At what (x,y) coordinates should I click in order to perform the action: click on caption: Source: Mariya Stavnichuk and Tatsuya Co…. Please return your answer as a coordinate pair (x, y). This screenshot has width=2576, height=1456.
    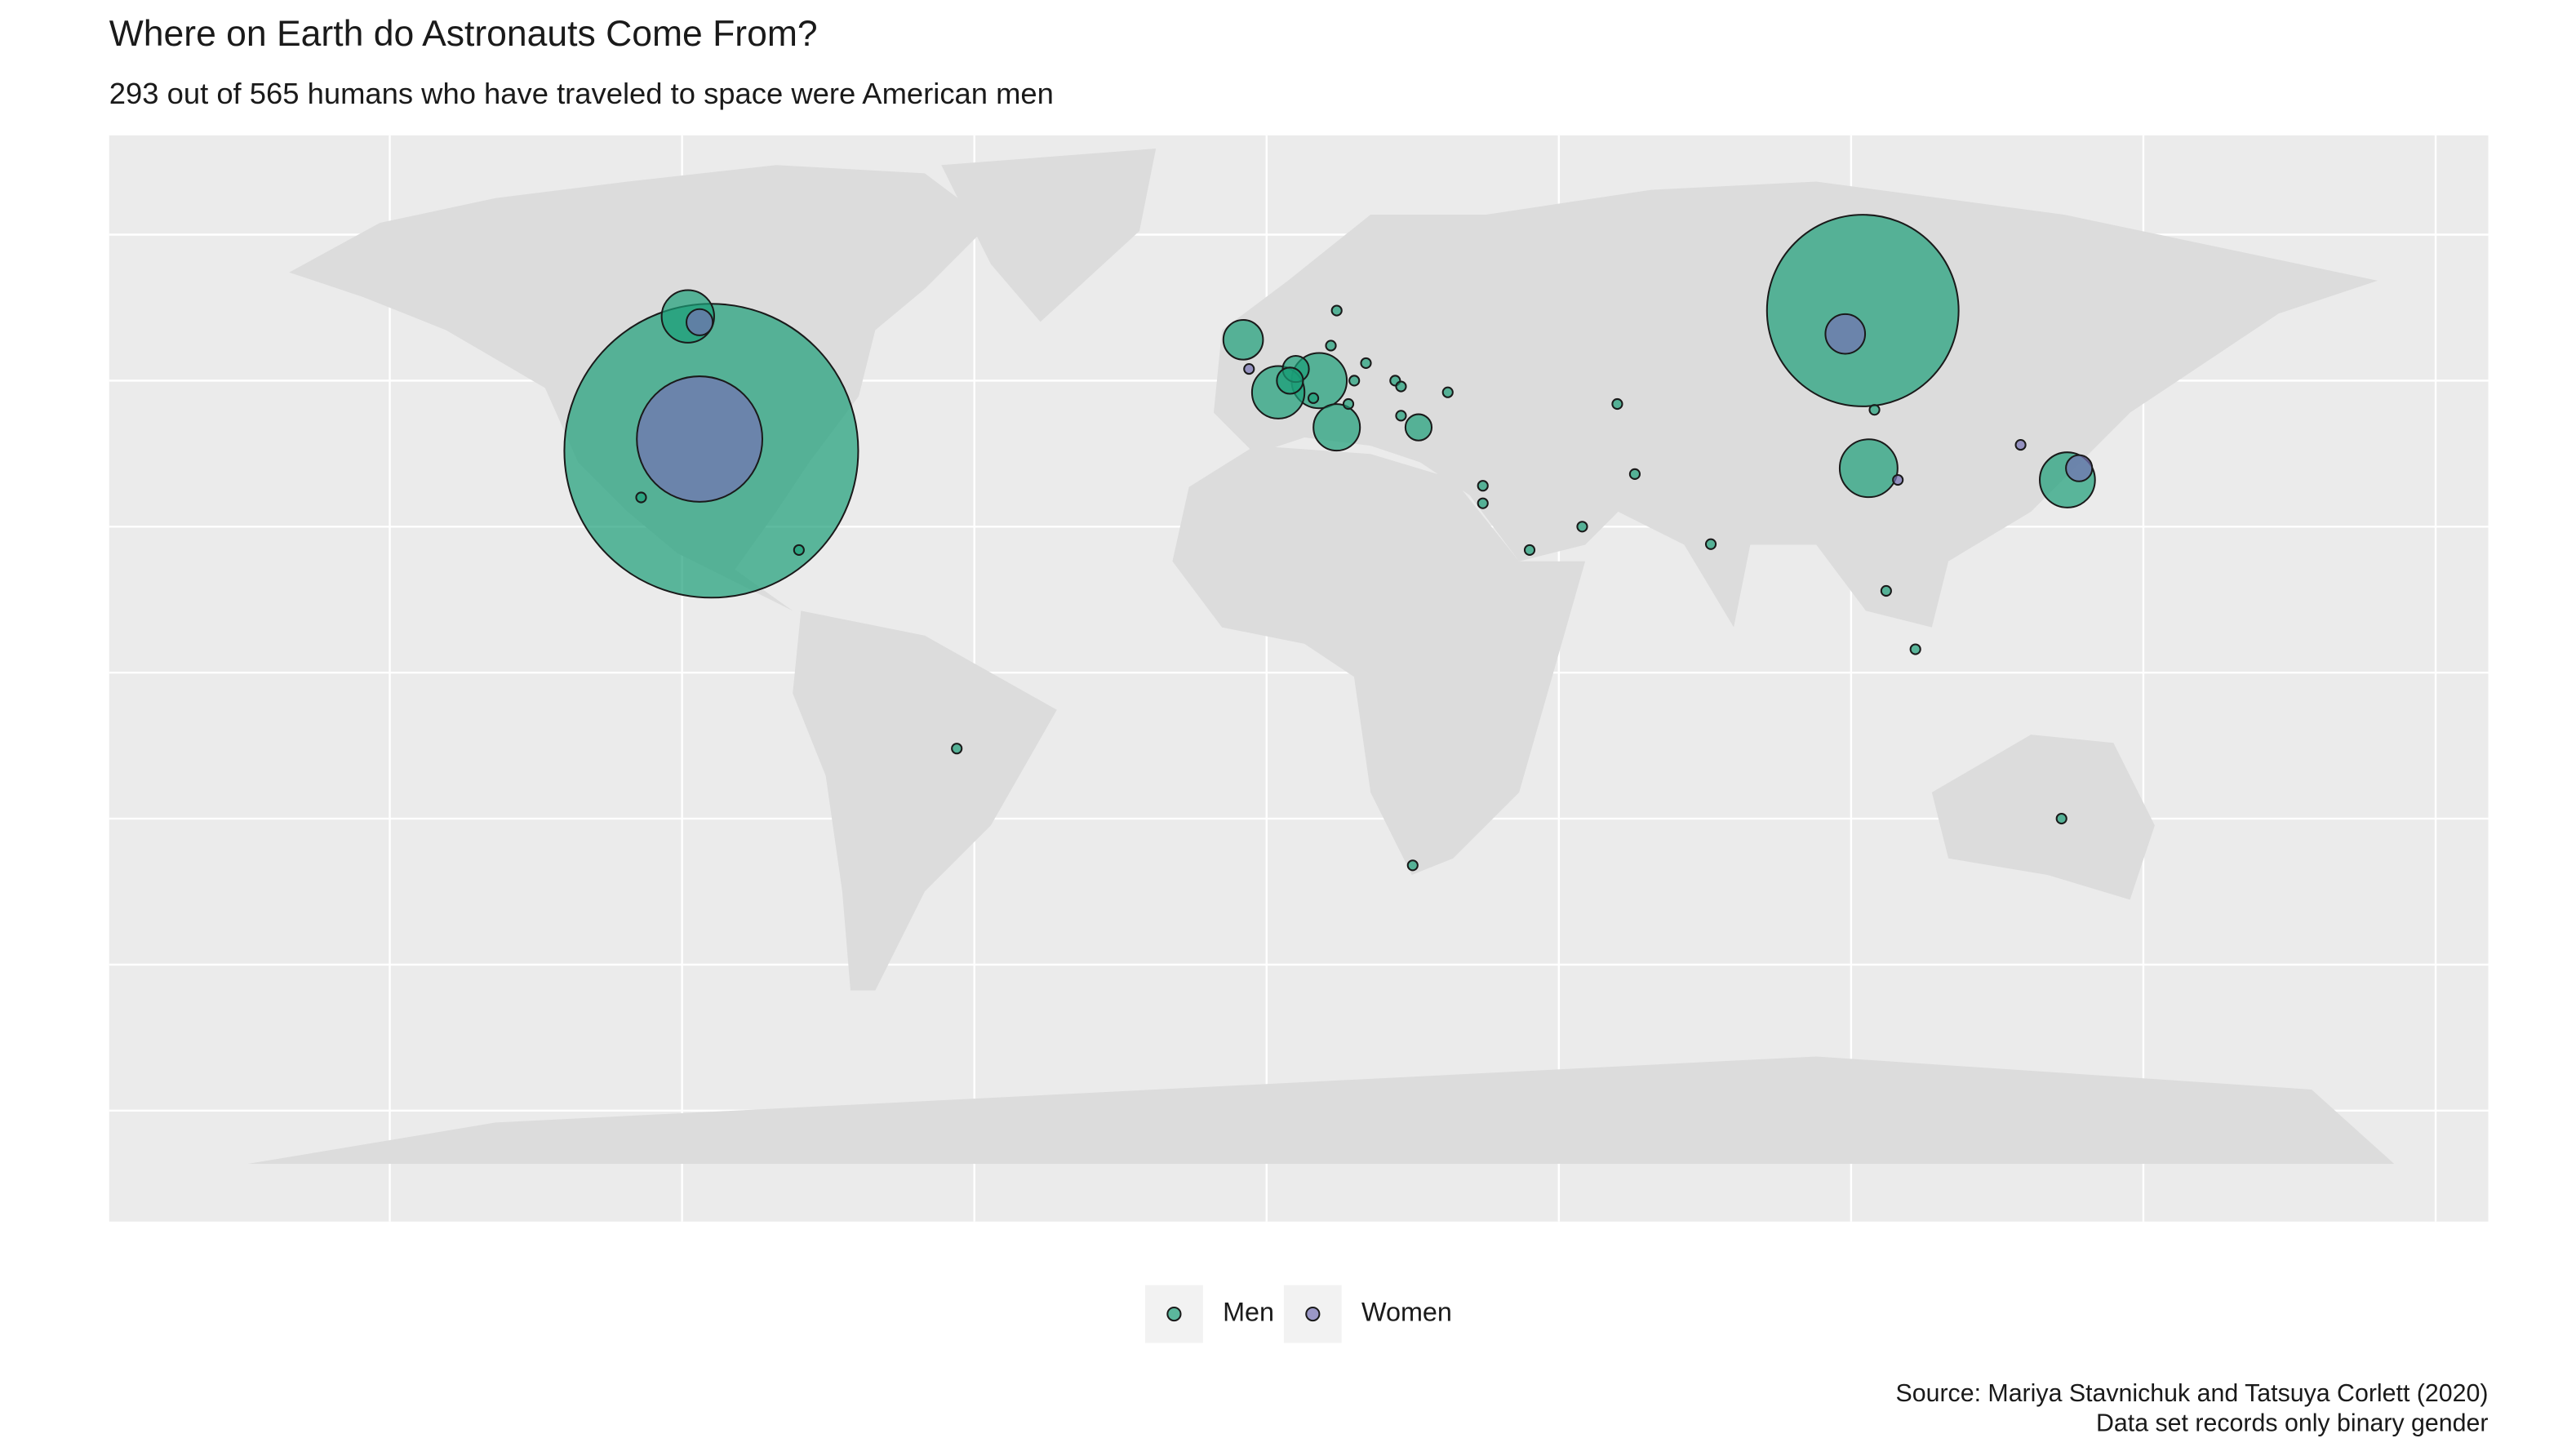
    Looking at the image, I should click on (2191, 1393).